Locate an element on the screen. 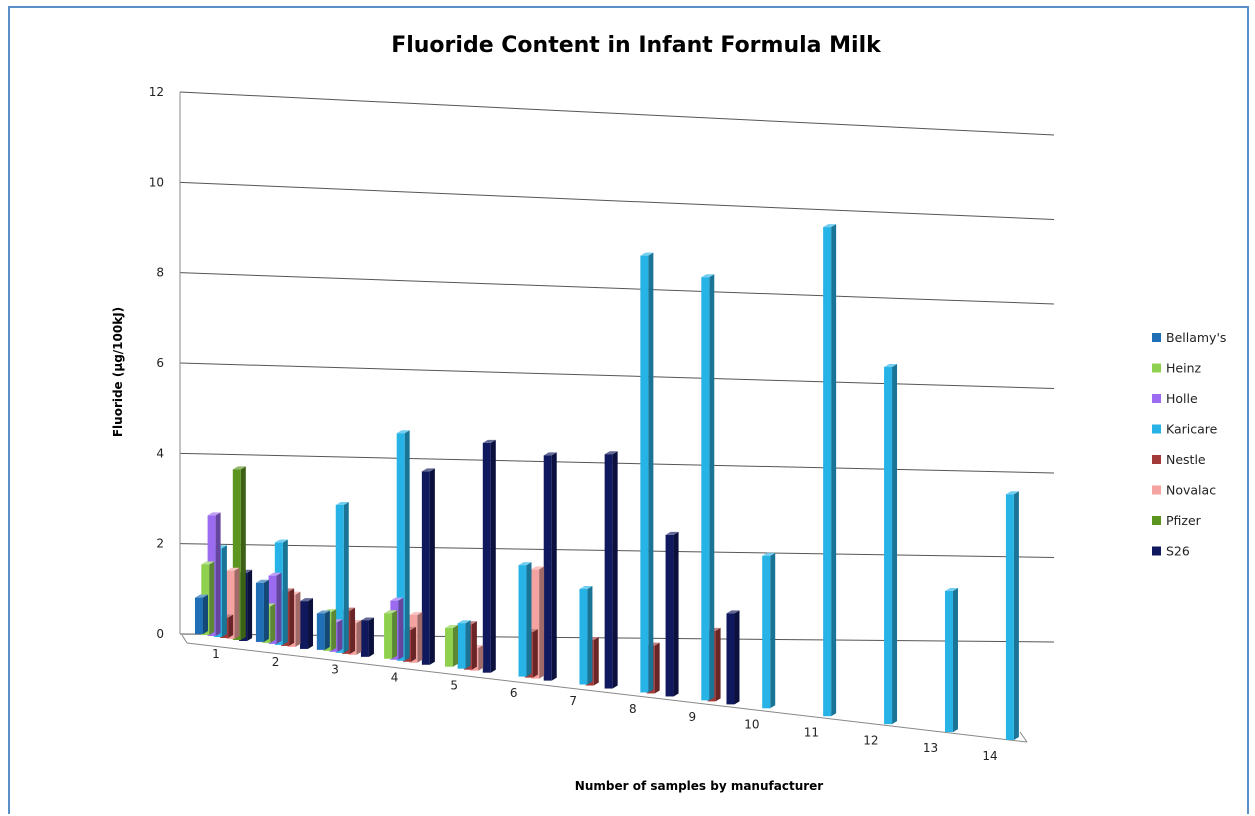  x-axis-title: Number of samples by manufacturer is located at coordinates (699, 786).